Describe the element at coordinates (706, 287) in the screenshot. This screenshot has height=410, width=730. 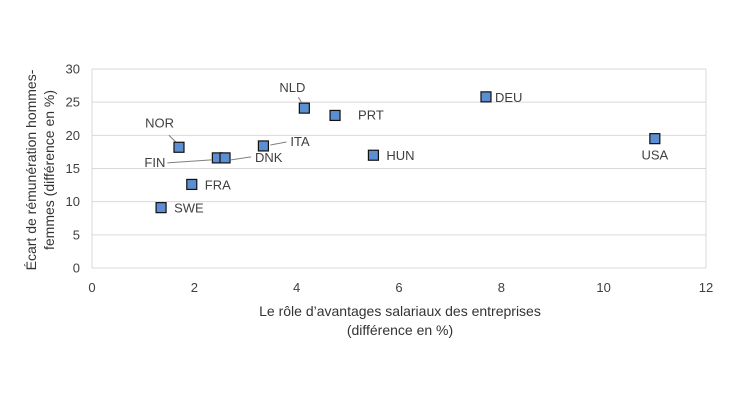
I see `x-tick-label: 12` at that location.